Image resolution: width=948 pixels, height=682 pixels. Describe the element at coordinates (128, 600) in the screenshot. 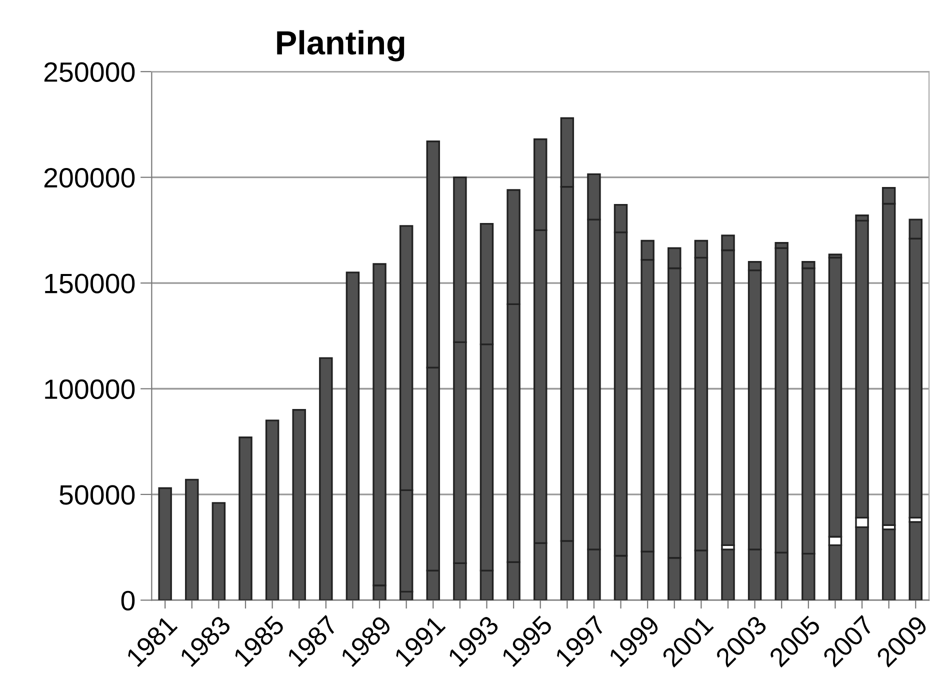

I see `y-tick-label: 0` at that location.